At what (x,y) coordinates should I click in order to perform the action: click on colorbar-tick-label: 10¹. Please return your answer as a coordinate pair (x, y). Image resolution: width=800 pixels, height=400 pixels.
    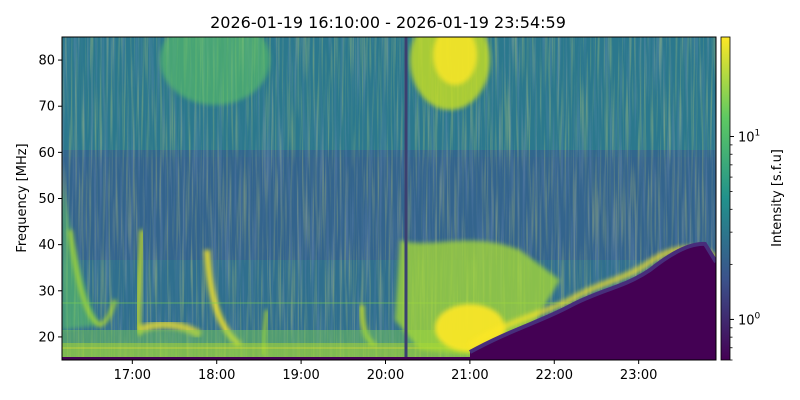
    Looking at the image, I should click on (749, 137).